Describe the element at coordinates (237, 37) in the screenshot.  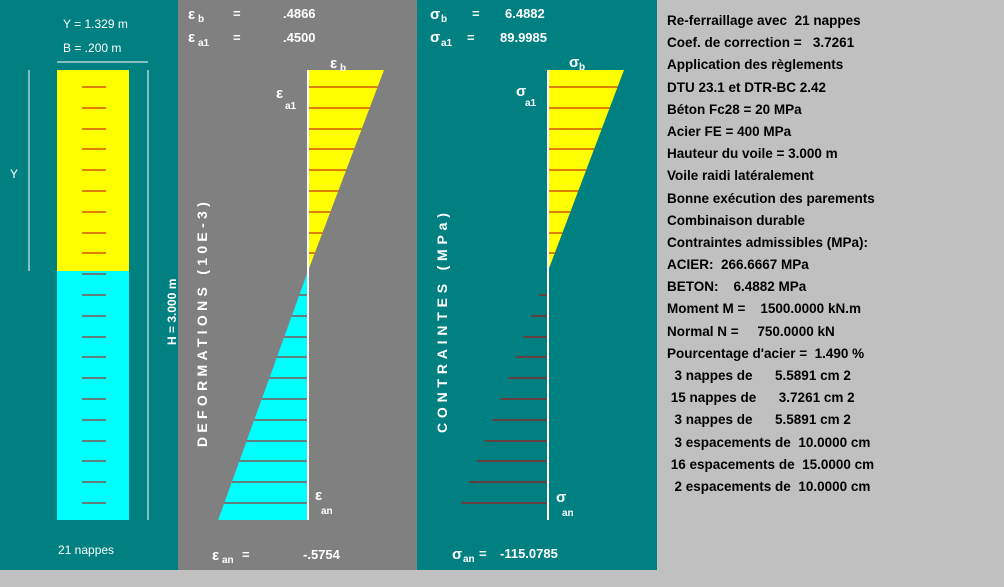
I see `eps-a1-equals: =` at that location.